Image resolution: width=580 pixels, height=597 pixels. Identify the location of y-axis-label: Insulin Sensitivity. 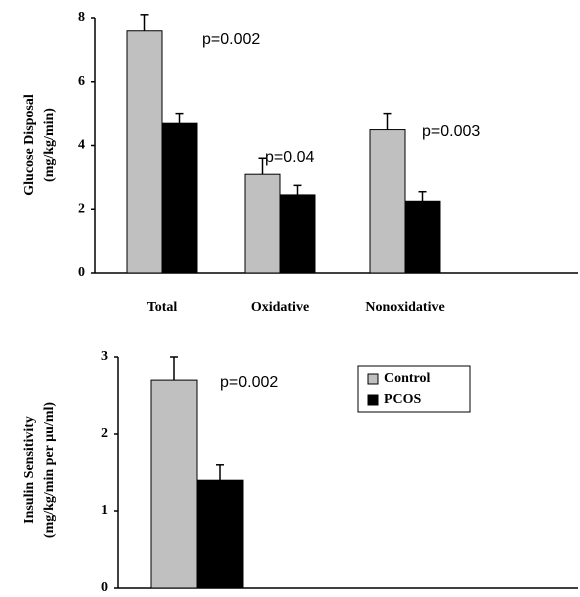
(29, 470).